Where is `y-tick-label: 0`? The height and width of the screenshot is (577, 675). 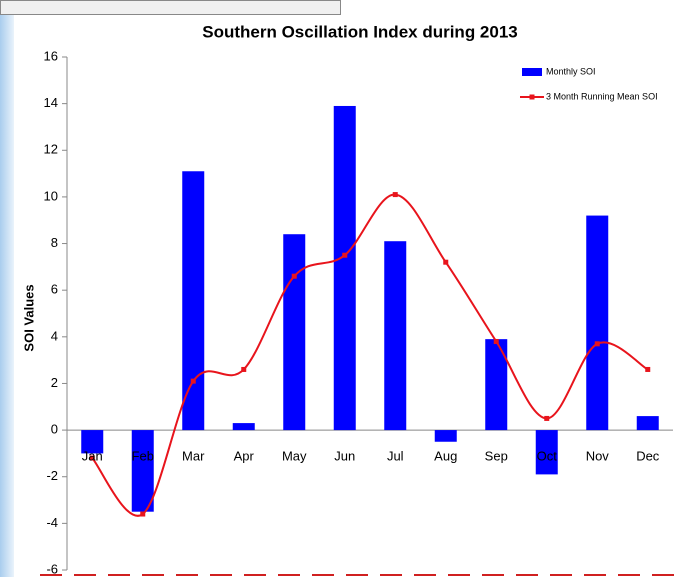
y-tick-label: 0 is located at coordinates (54, 429).